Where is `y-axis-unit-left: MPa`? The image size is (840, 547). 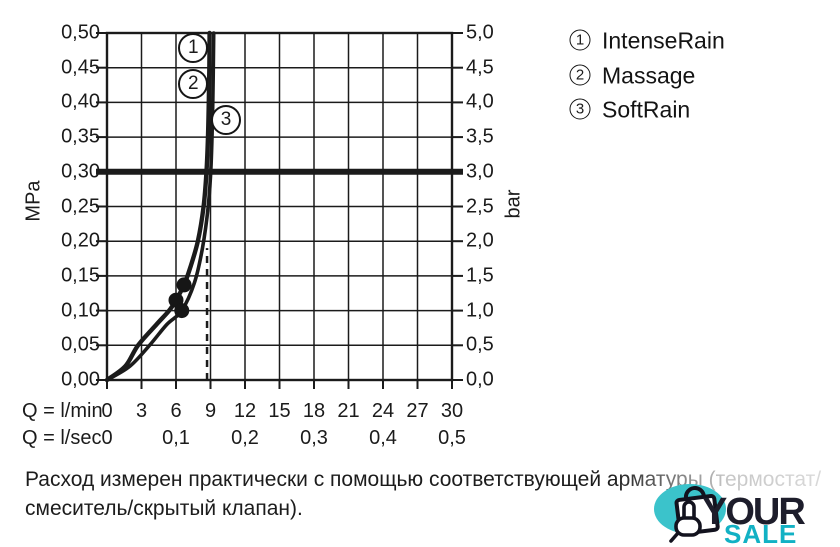
y-axis-unit-left: MPa is located at coordinates (33, 201).